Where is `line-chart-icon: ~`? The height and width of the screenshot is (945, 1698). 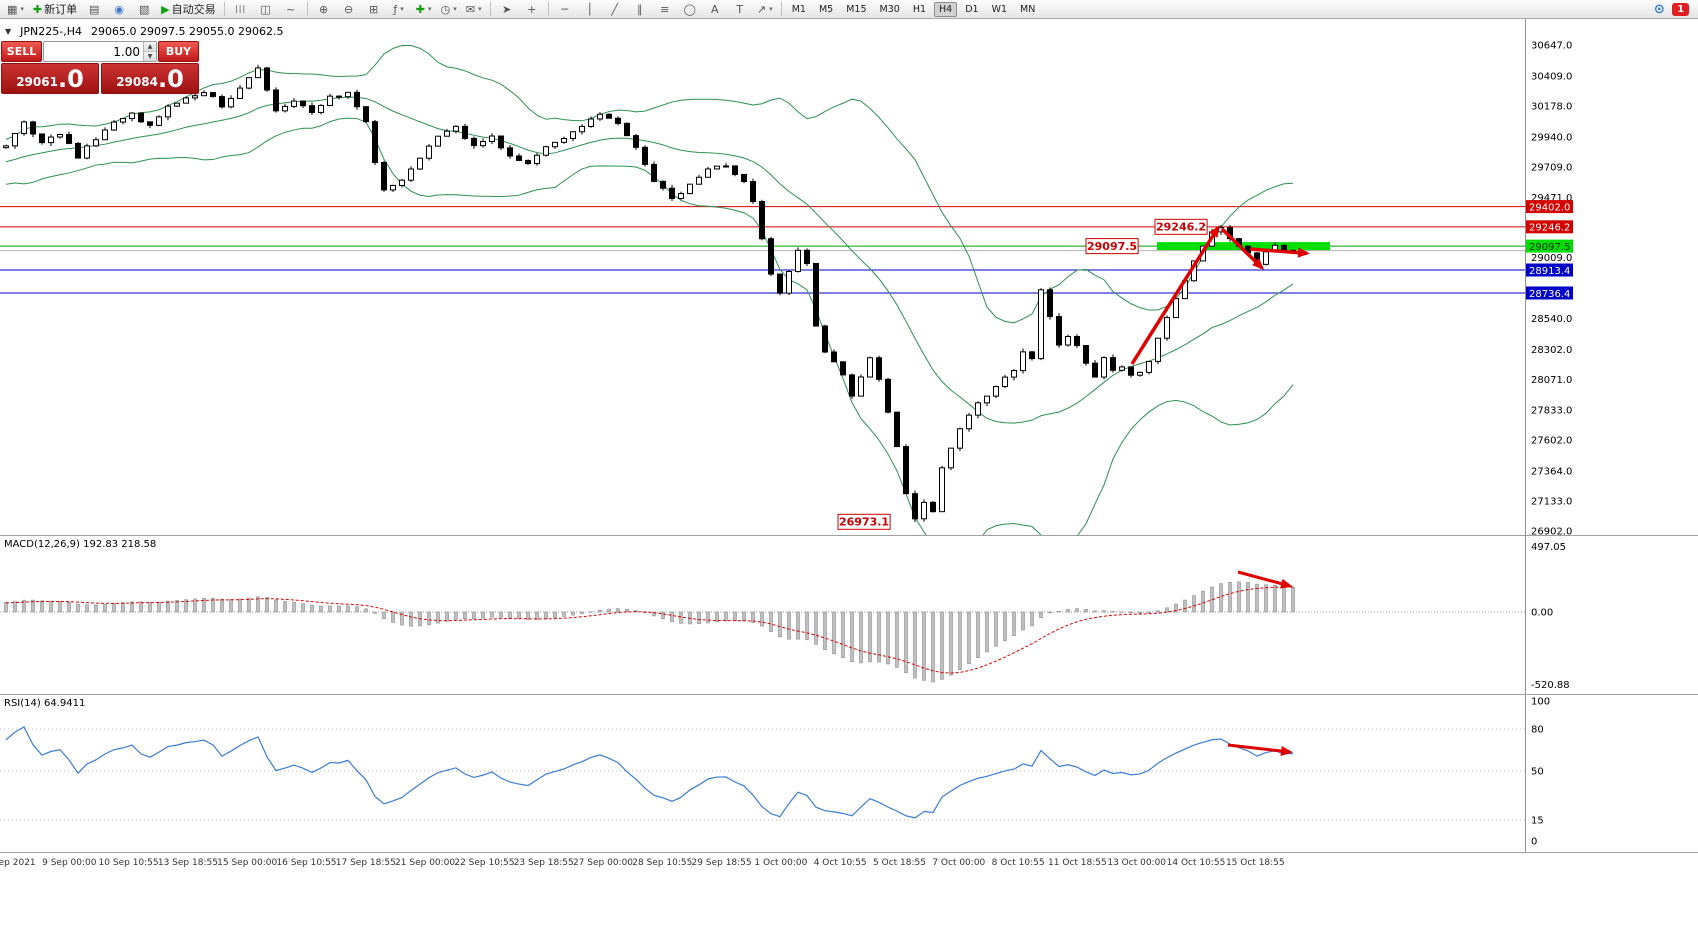 line-chart-icon: ~ is located at coordinates (291, 9).